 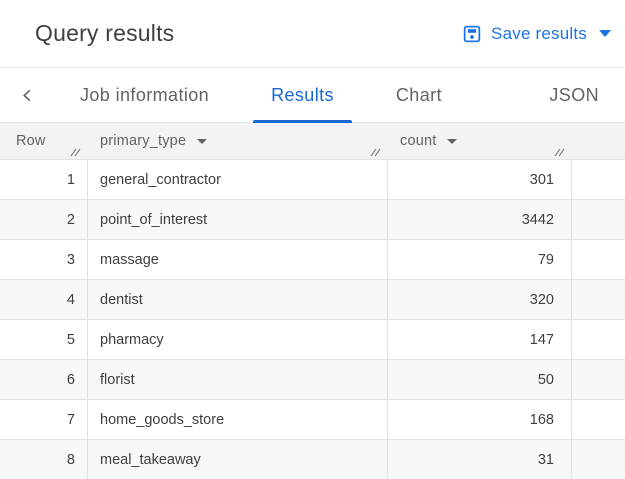 What do you see at coordinates (44, 259) in the screenshot?
I see `row-number-cell: 3` at bounding box center [44, 259].